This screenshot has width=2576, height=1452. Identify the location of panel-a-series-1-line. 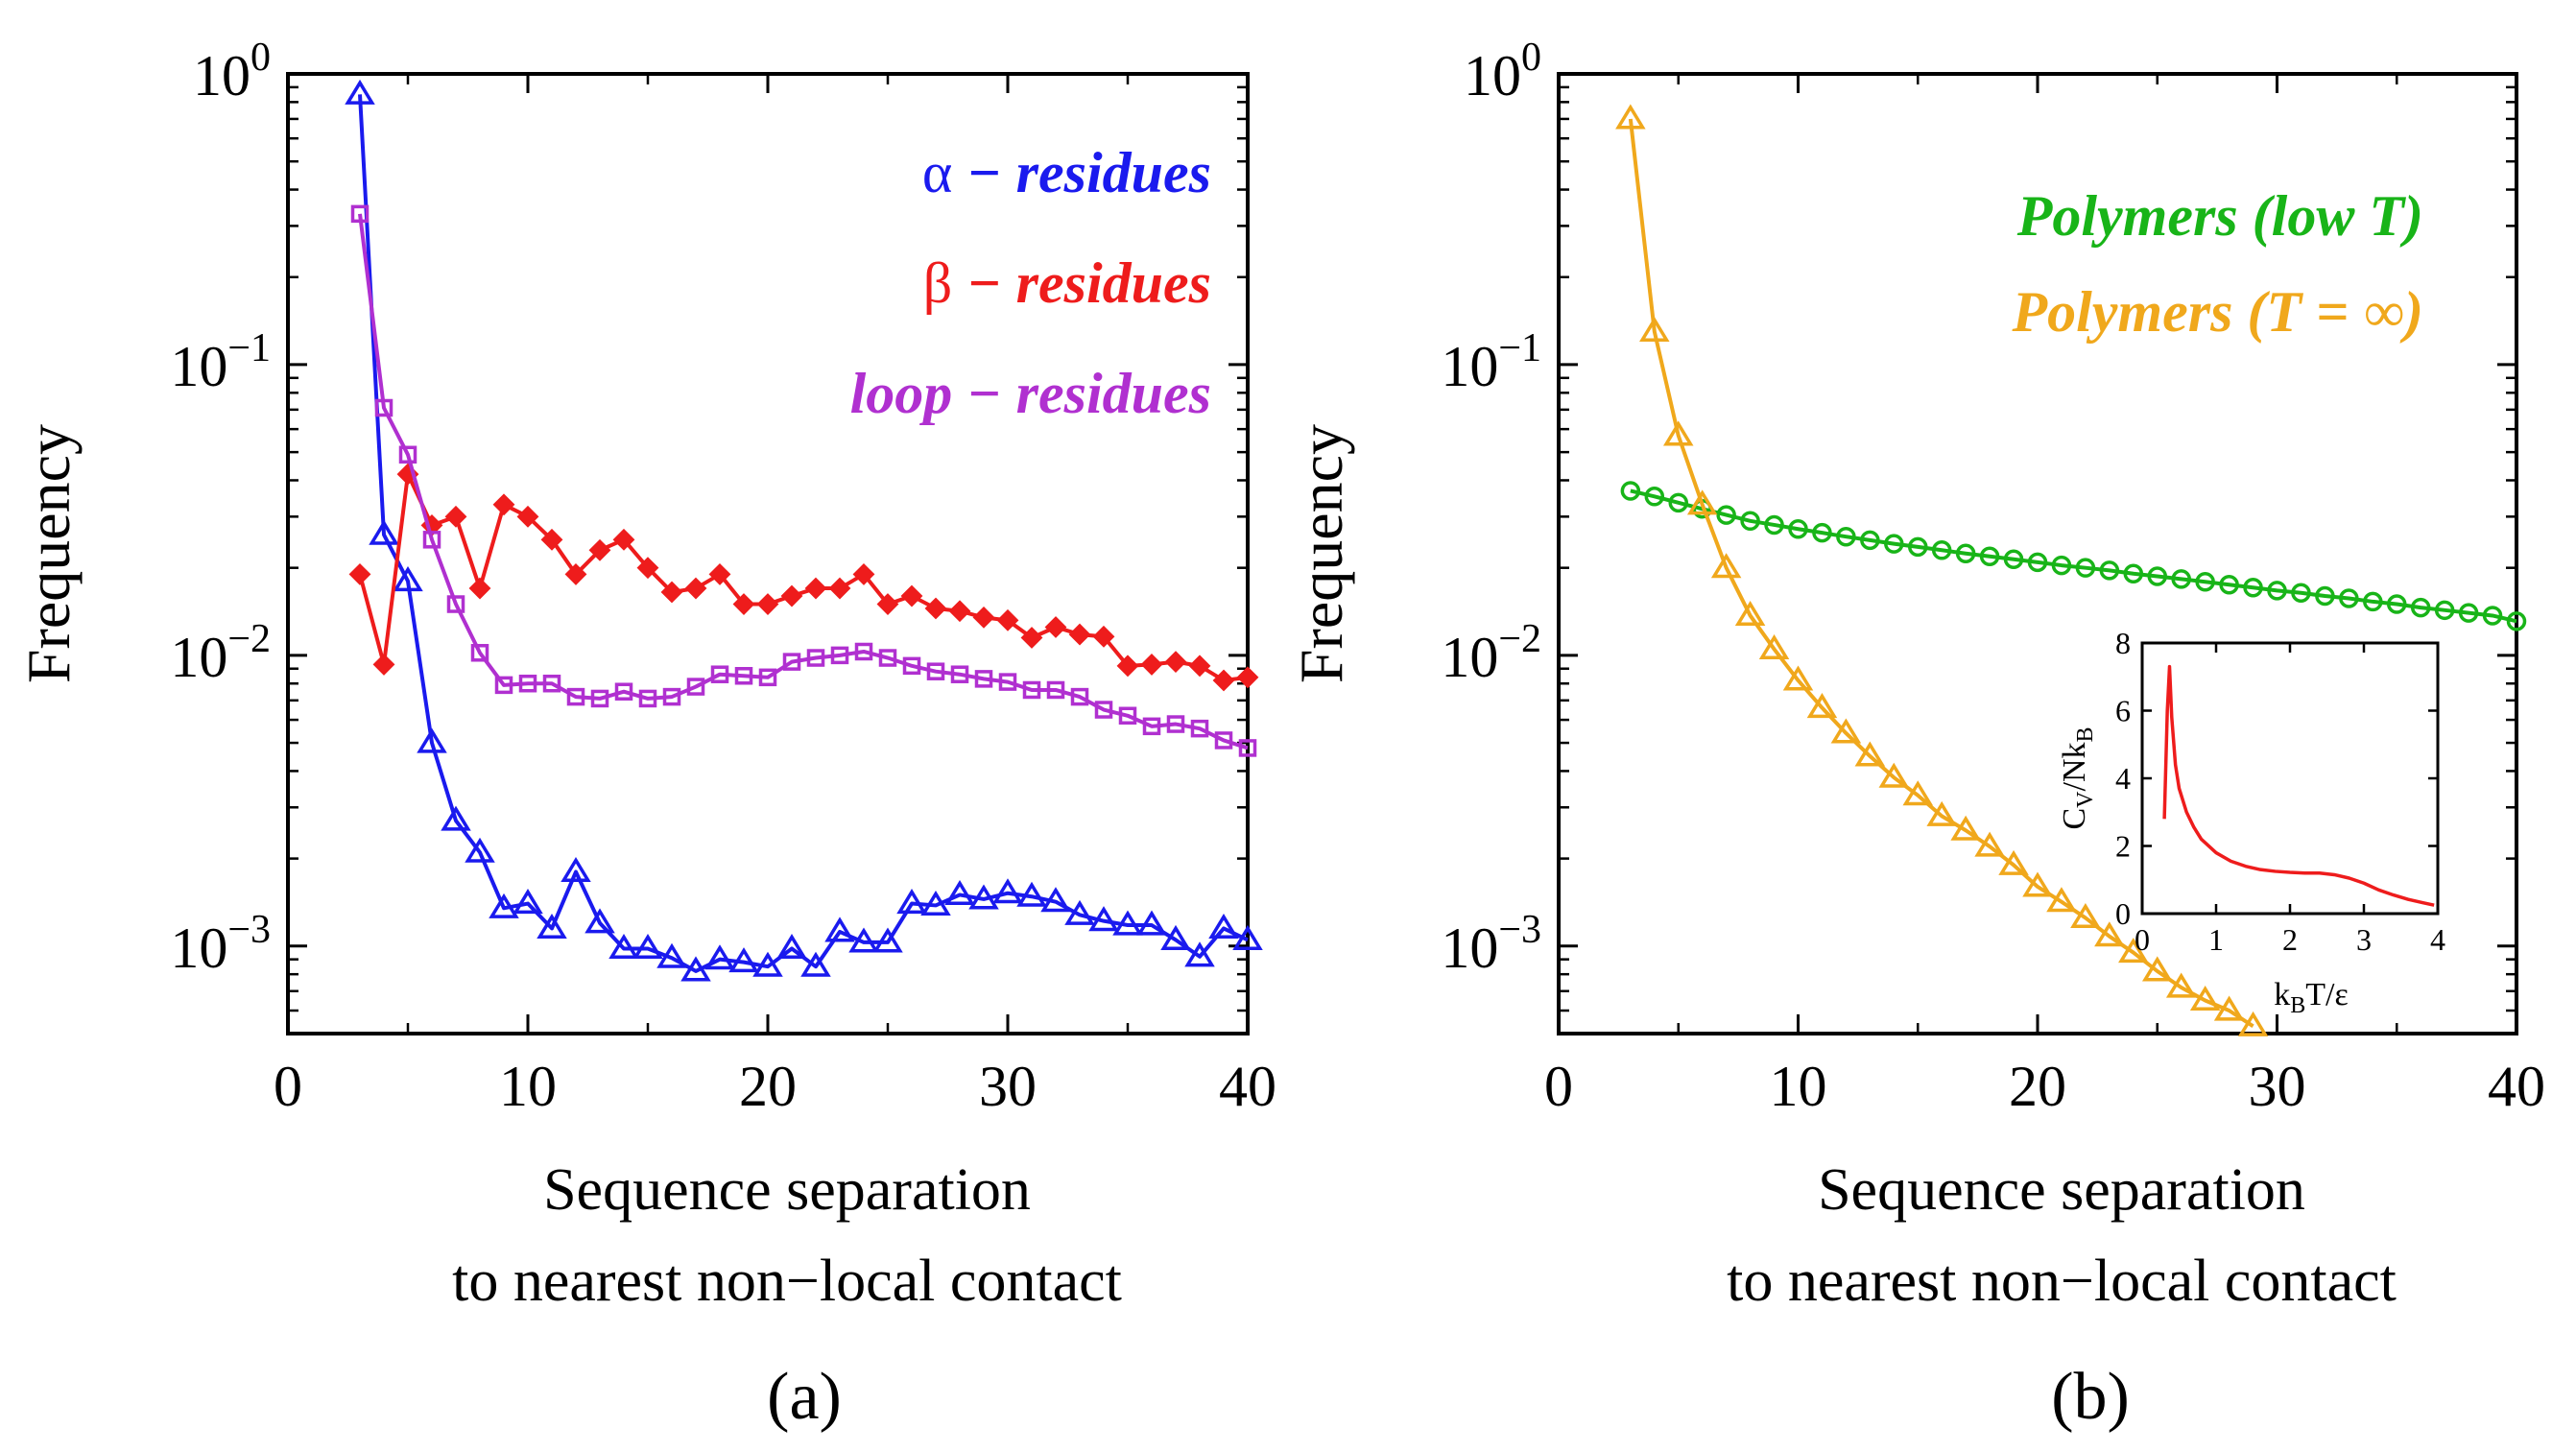
(803, 577).